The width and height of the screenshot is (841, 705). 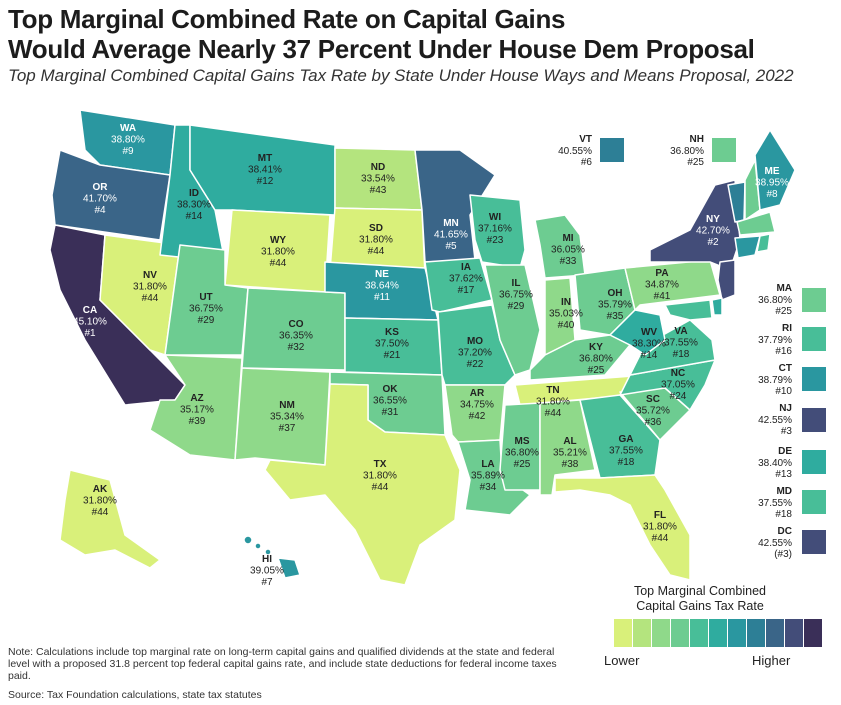 What do you see at coordinates (455, 206) in the screenshot?
I see `state-MN` at bounding box center [455, 206].